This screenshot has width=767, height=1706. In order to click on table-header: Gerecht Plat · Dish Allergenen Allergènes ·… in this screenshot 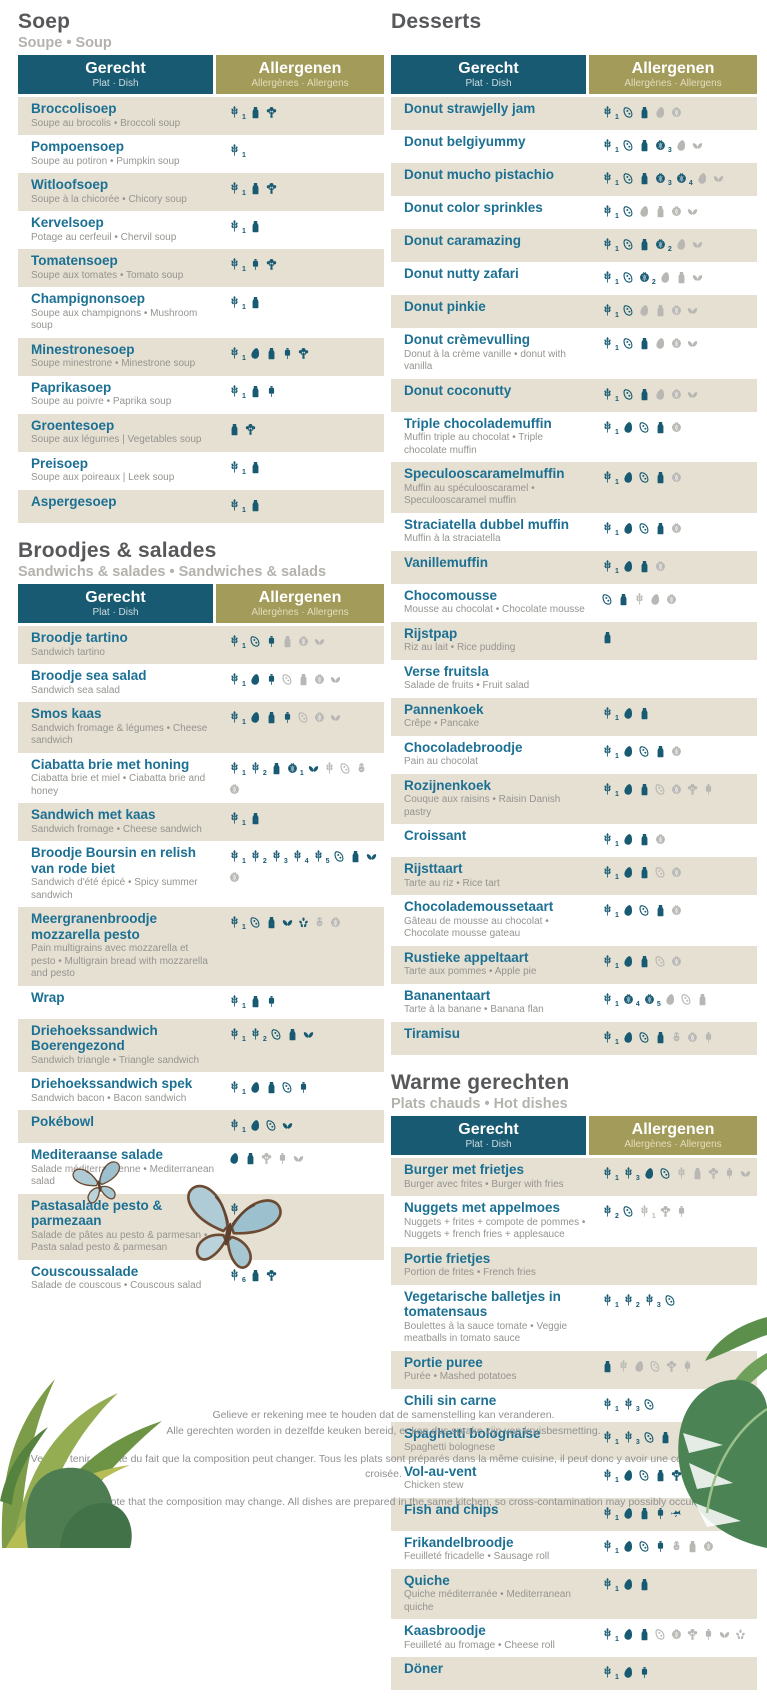, I will do `click(201, 75)`.